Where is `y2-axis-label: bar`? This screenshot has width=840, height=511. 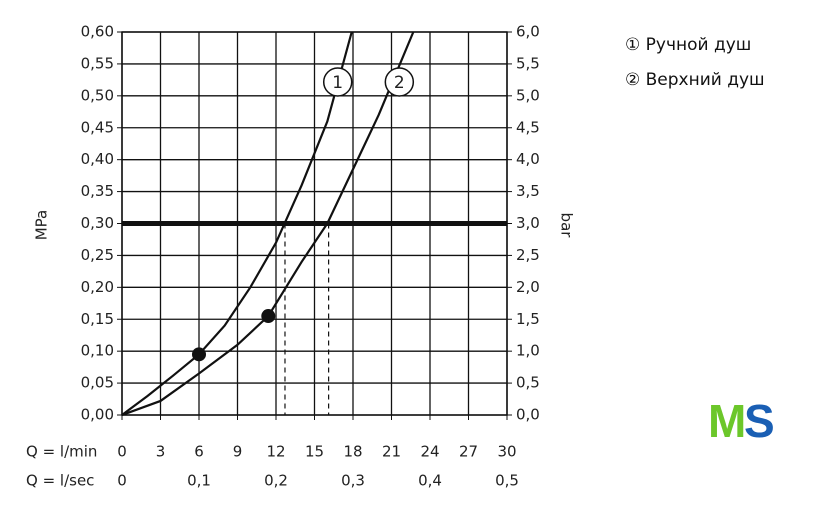 y2-axis-label: bar is located at coordinates (567, 226).